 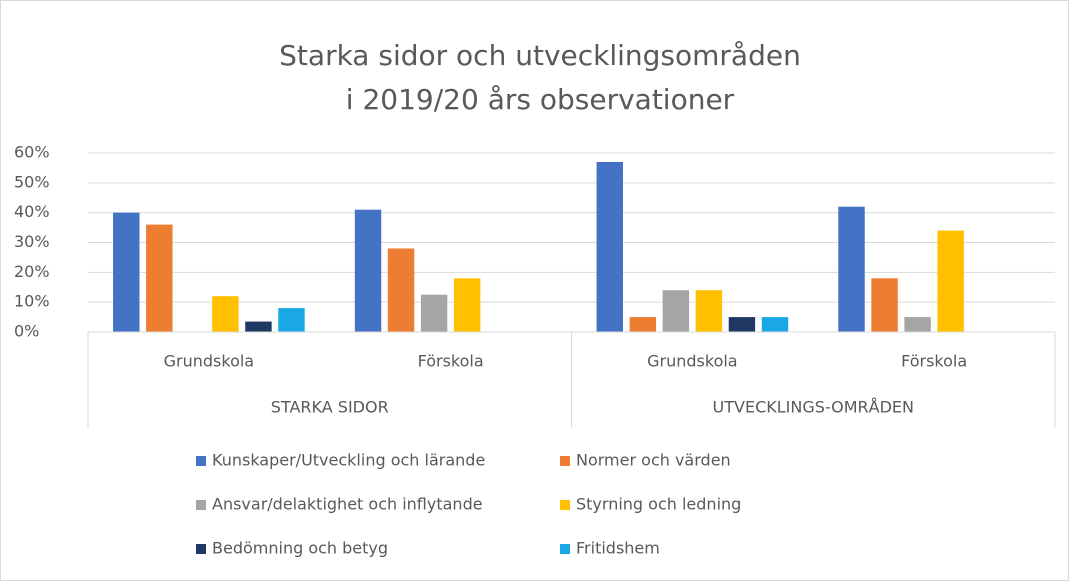 What do you see at coordinates (618, 548) in the screenshot?
I see `legend-label: Fritidshem` at bounding box center [618, 548].